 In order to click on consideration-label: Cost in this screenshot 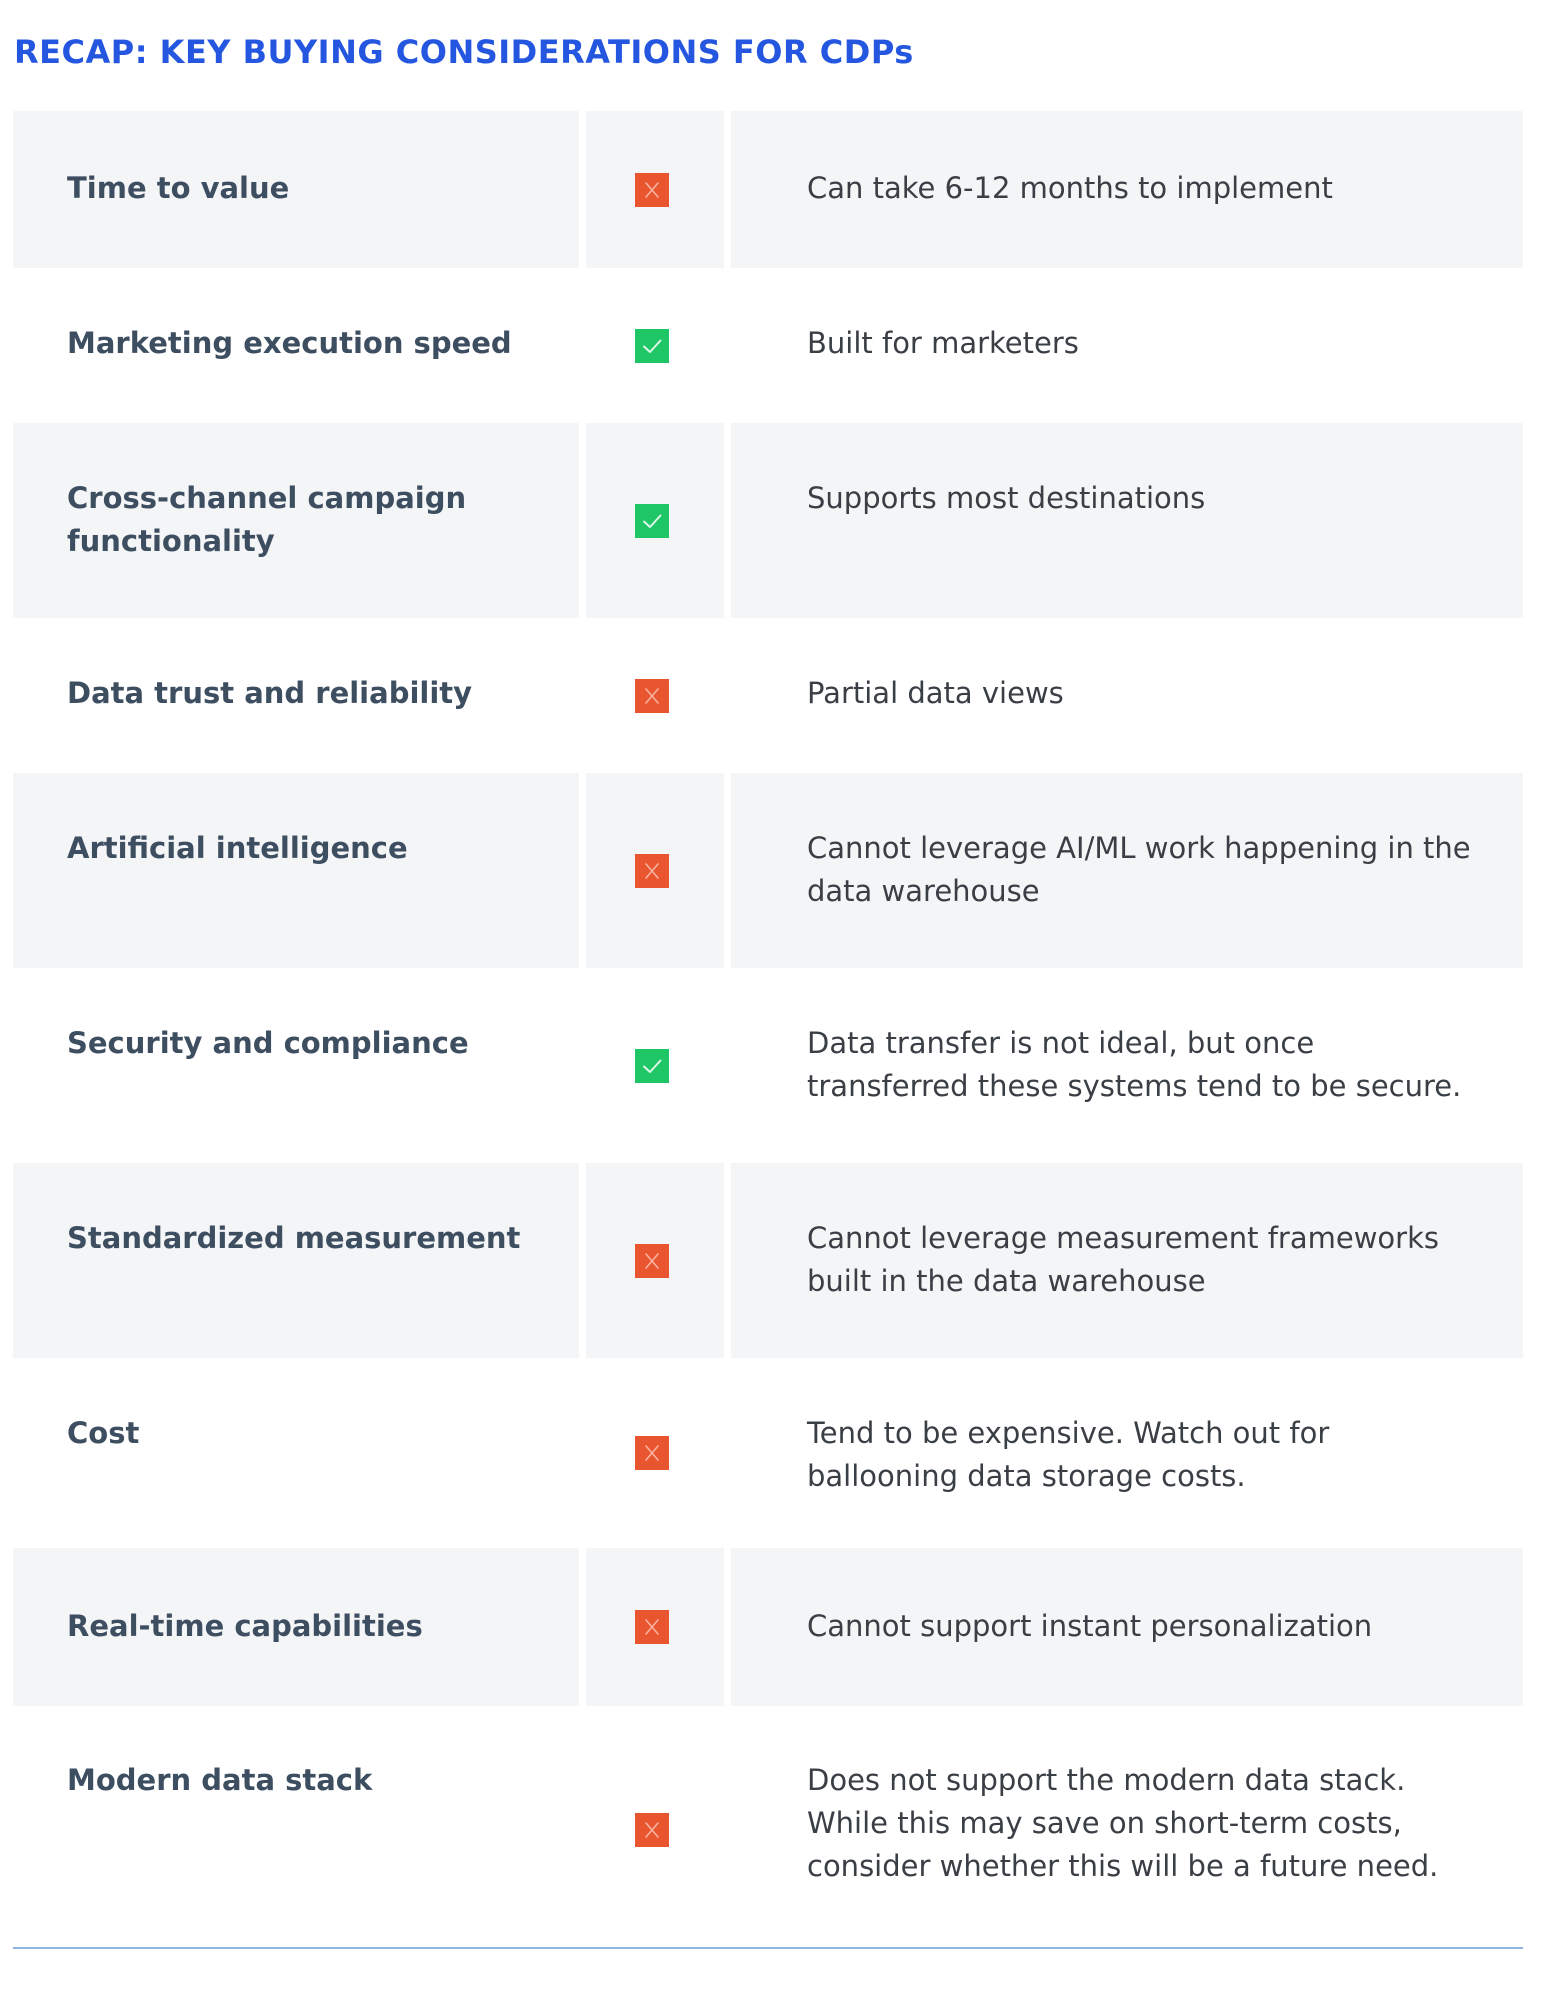, I will do `click(103, 1433)`.